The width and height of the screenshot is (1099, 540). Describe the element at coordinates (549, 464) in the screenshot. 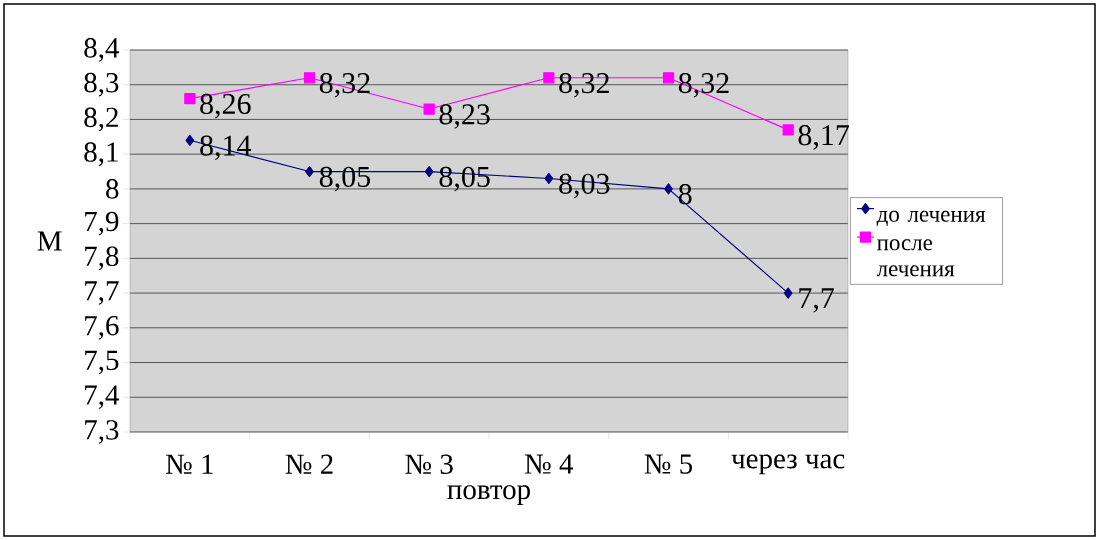

I see `x-tick-label: № 4` at that location.